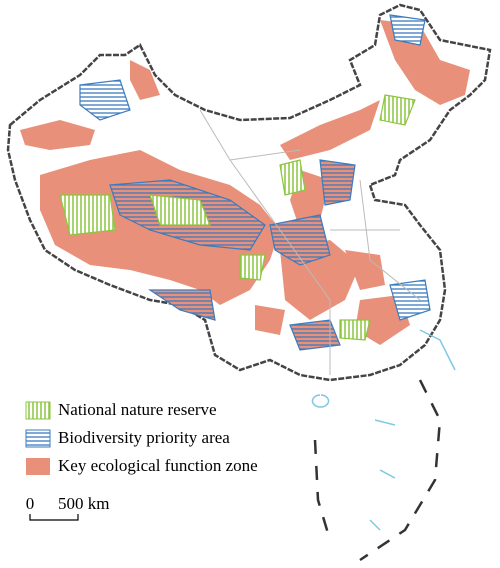 This screenshot has height=568, width=500. I want to click on legend-swatch-priority, so click(38, 438).